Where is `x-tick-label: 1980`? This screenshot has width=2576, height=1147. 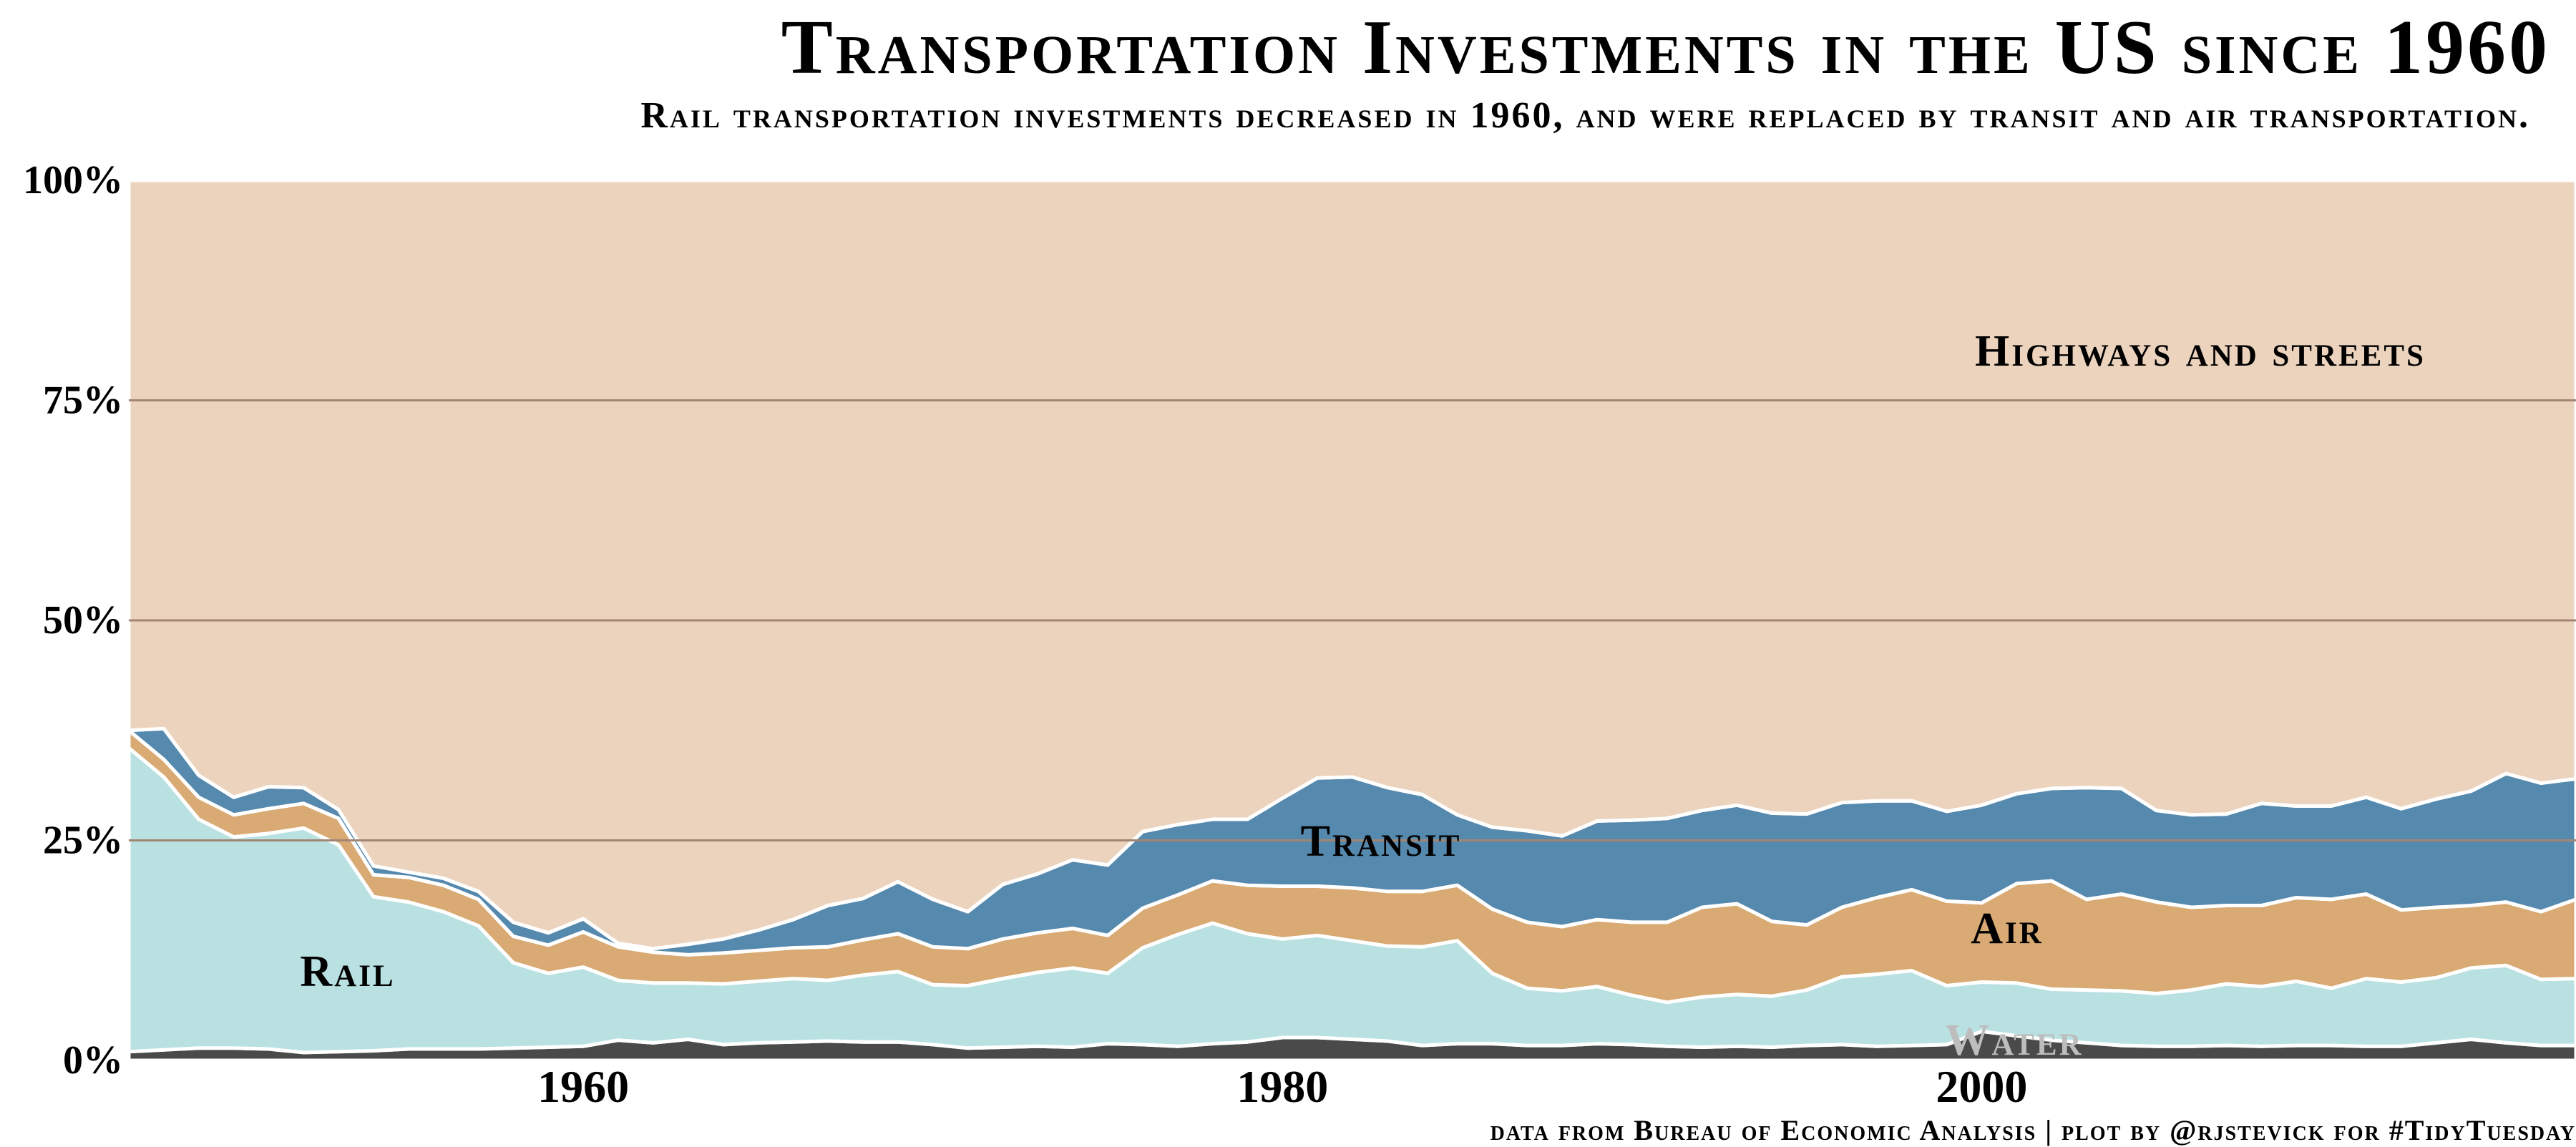
x-tick-label: 1980 is located at coordinates (1282, 1086).